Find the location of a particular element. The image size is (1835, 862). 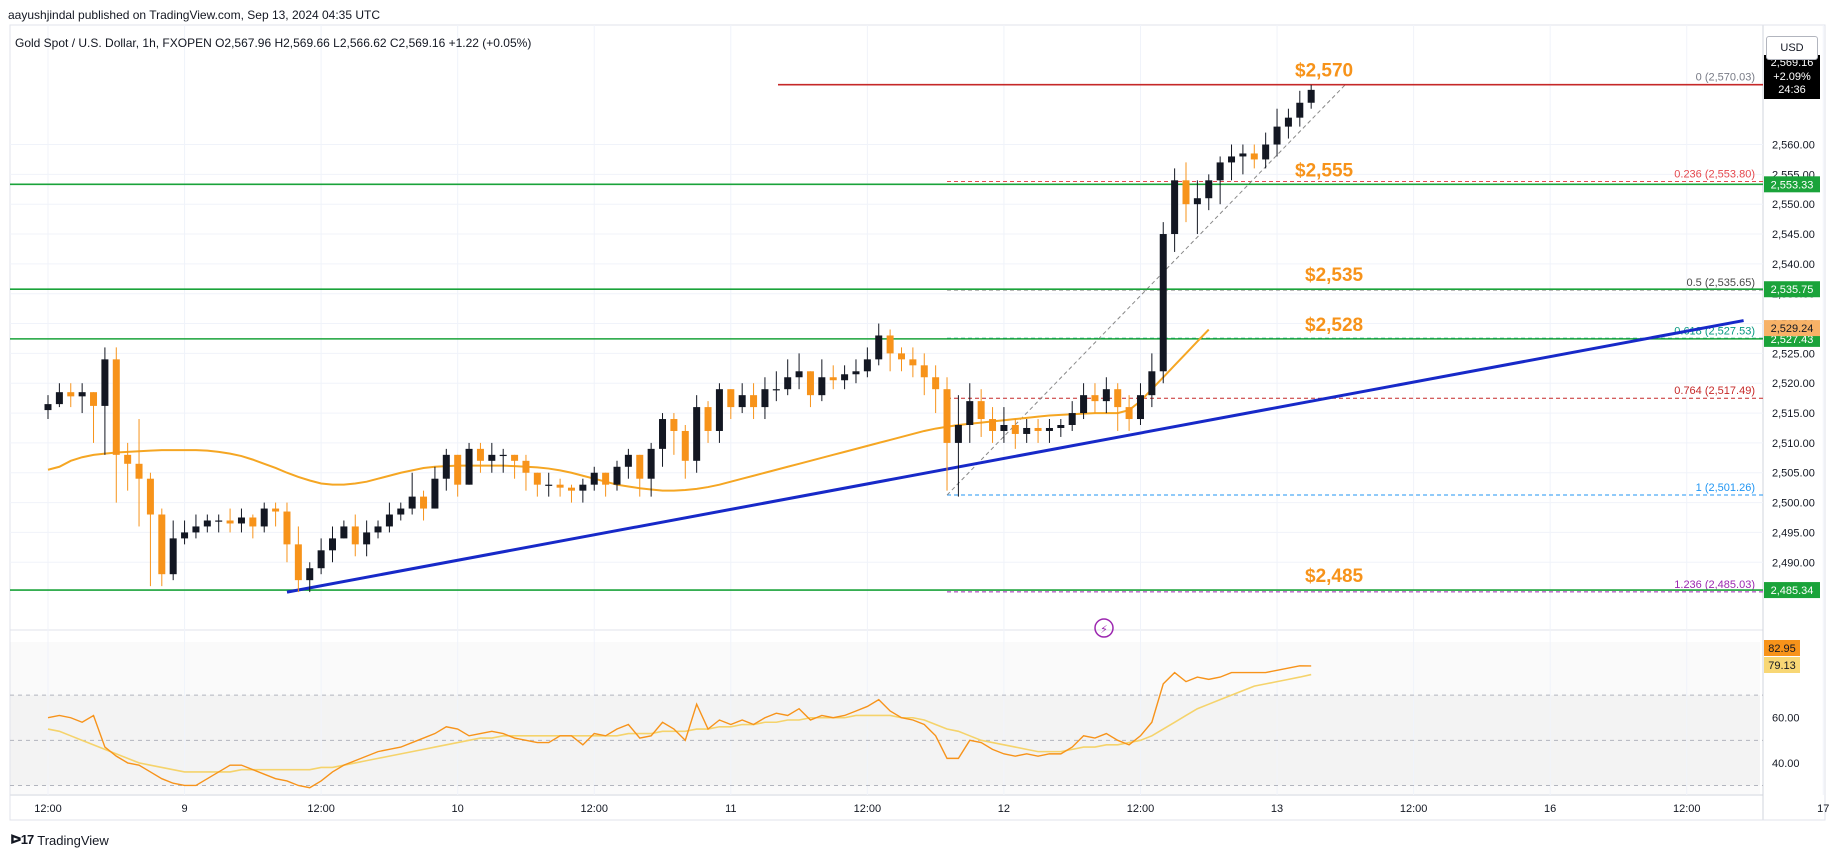

ma-axis-label: 2,529.24 is located at coordinates (1792, 329).